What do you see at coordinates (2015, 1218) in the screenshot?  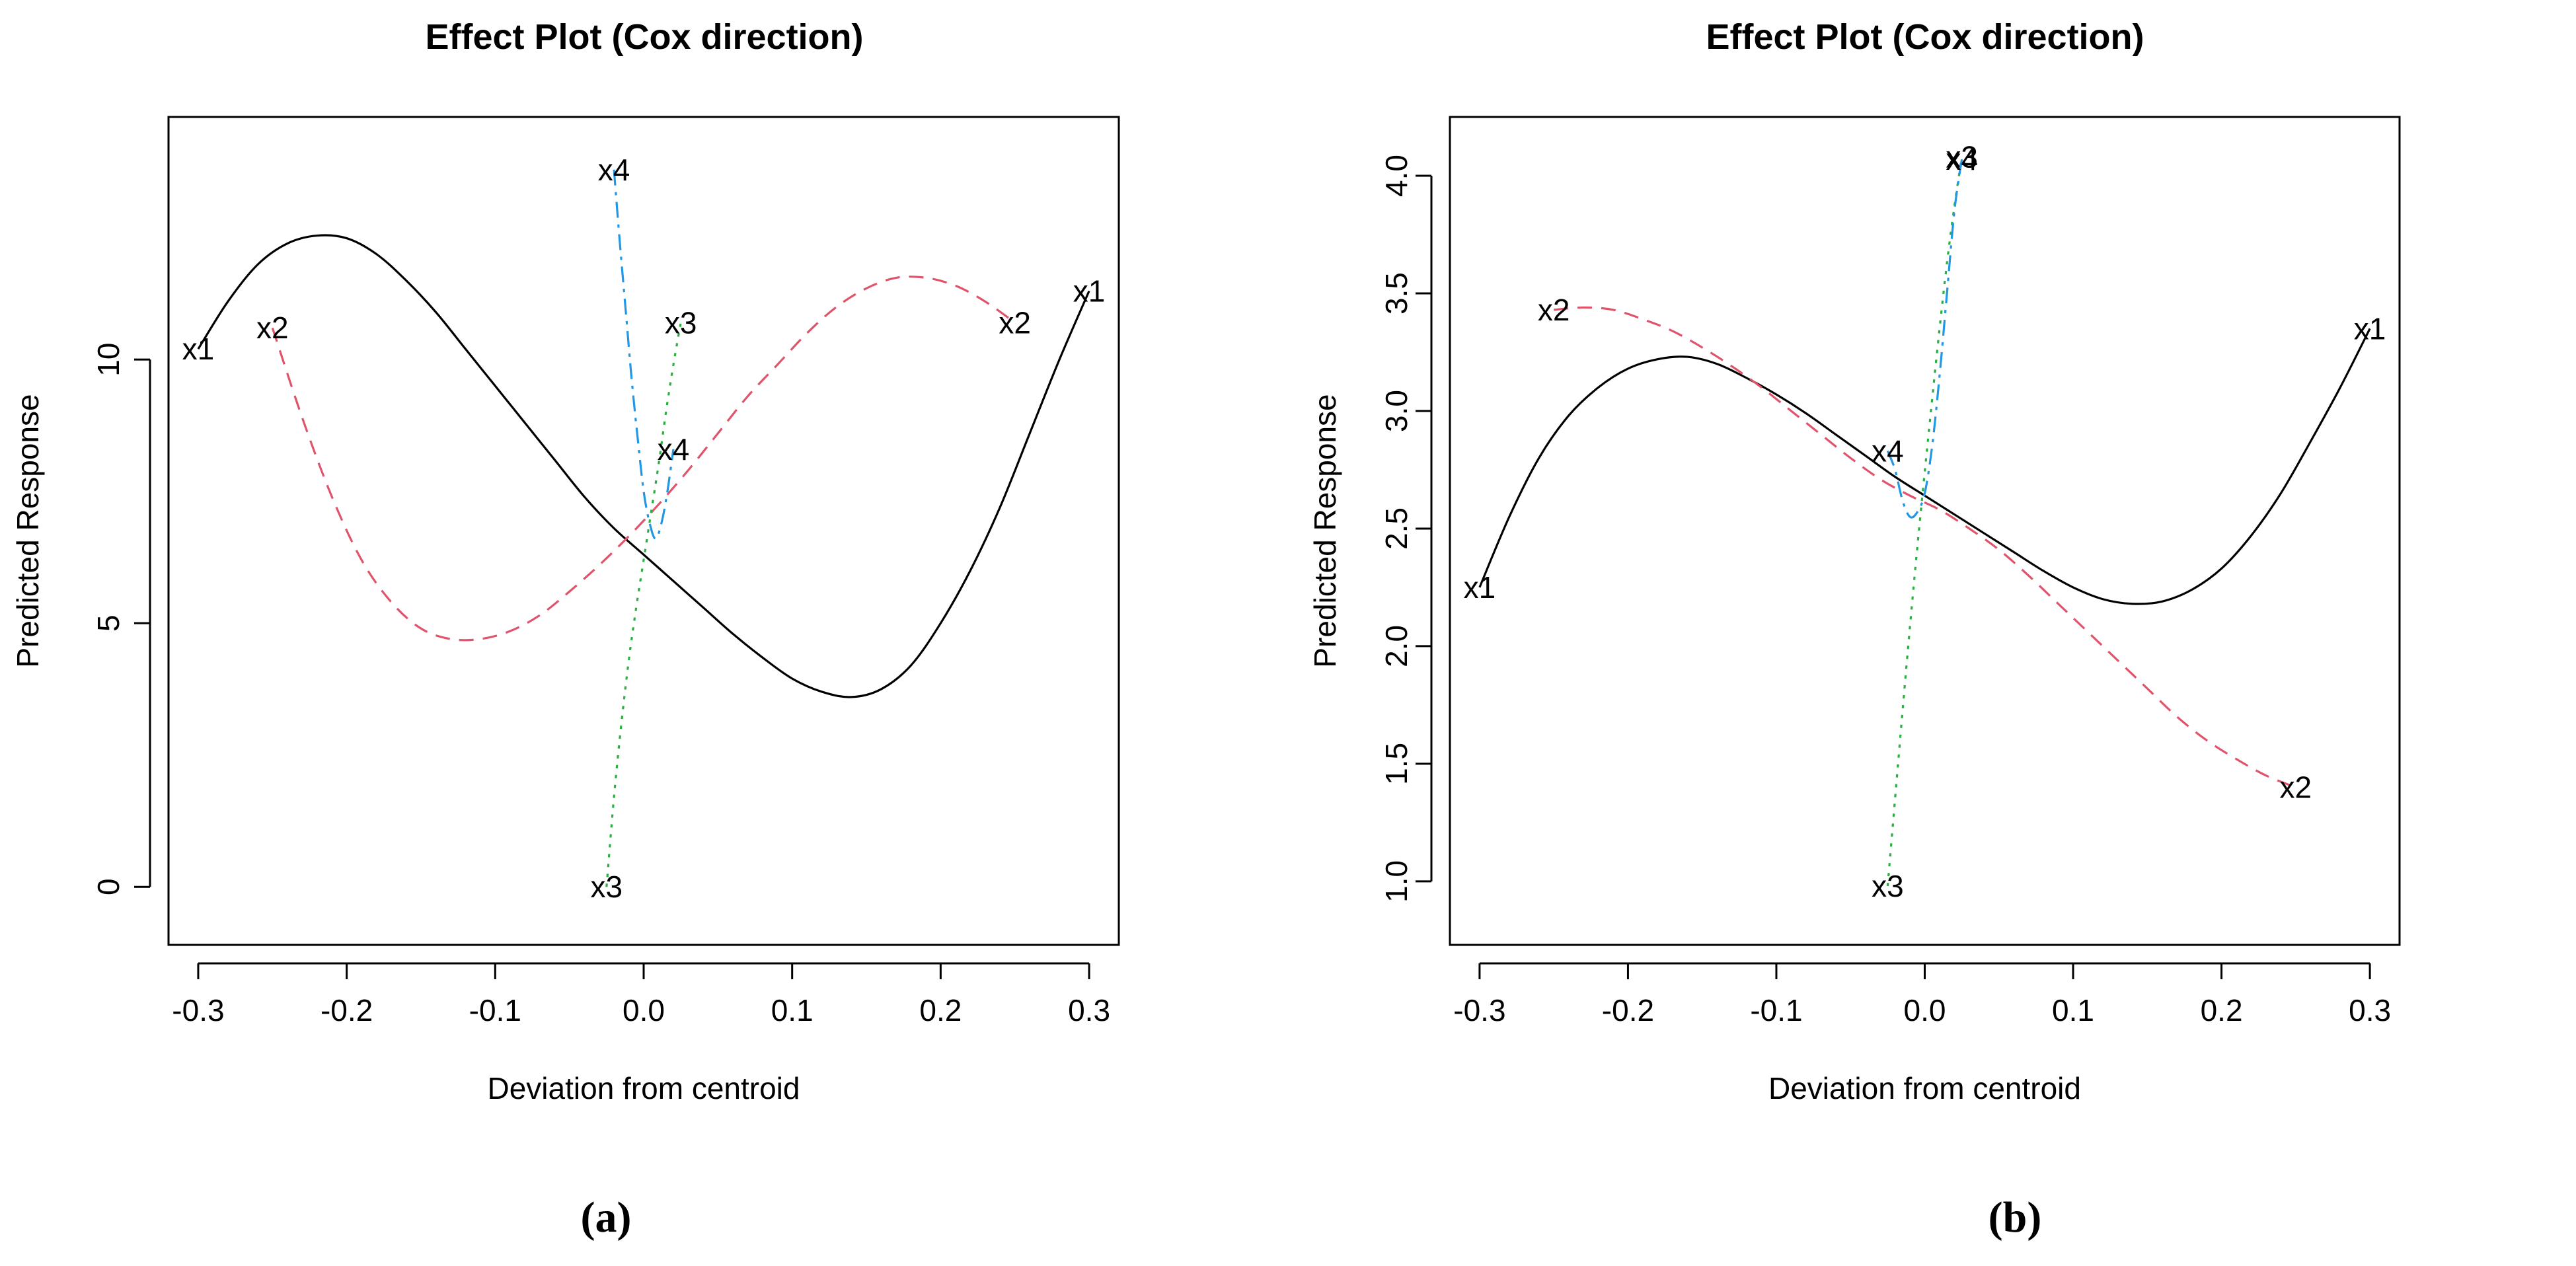 I see `caption-b: (b)` at bounding box center [2015, 1218].